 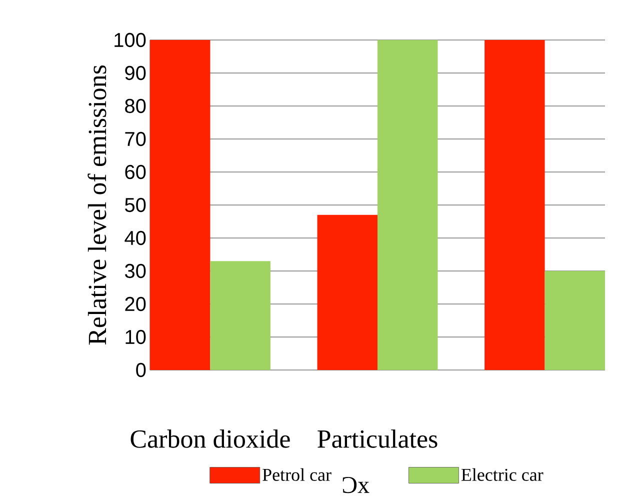 What do you see at coordinates (210, 439) in the screenshot?
I see `x-tick-label: Carbon dioxide` at bounding box center [210, 439].